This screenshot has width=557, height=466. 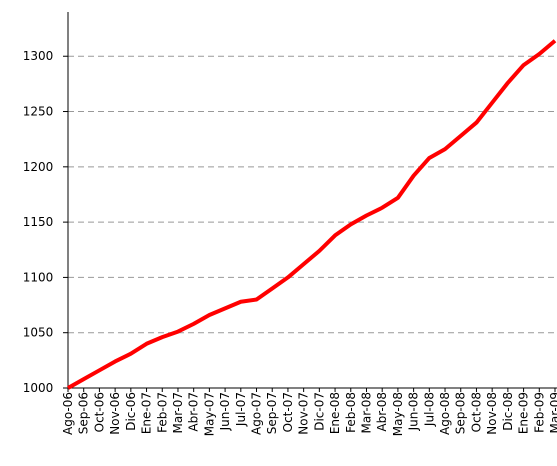 What do you see at coordinates (429, 409) in the screenshot?
I see `x-tick-label: Jul-08` at bounding box center [429, 409].